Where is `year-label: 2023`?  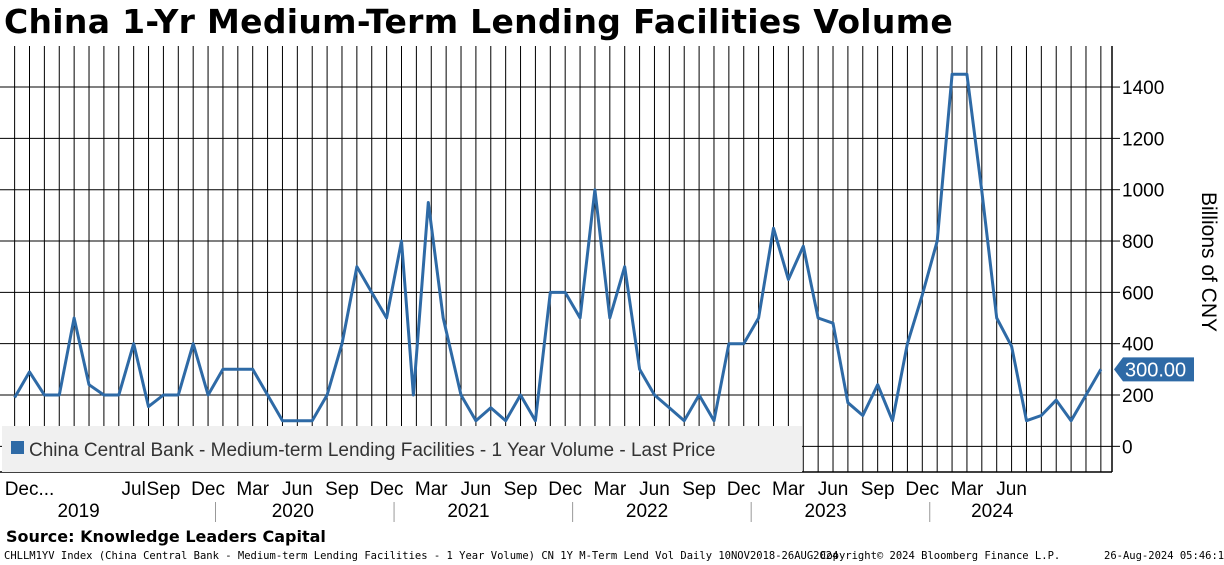
year-label: 2023 is located at coordinates (825, 511).